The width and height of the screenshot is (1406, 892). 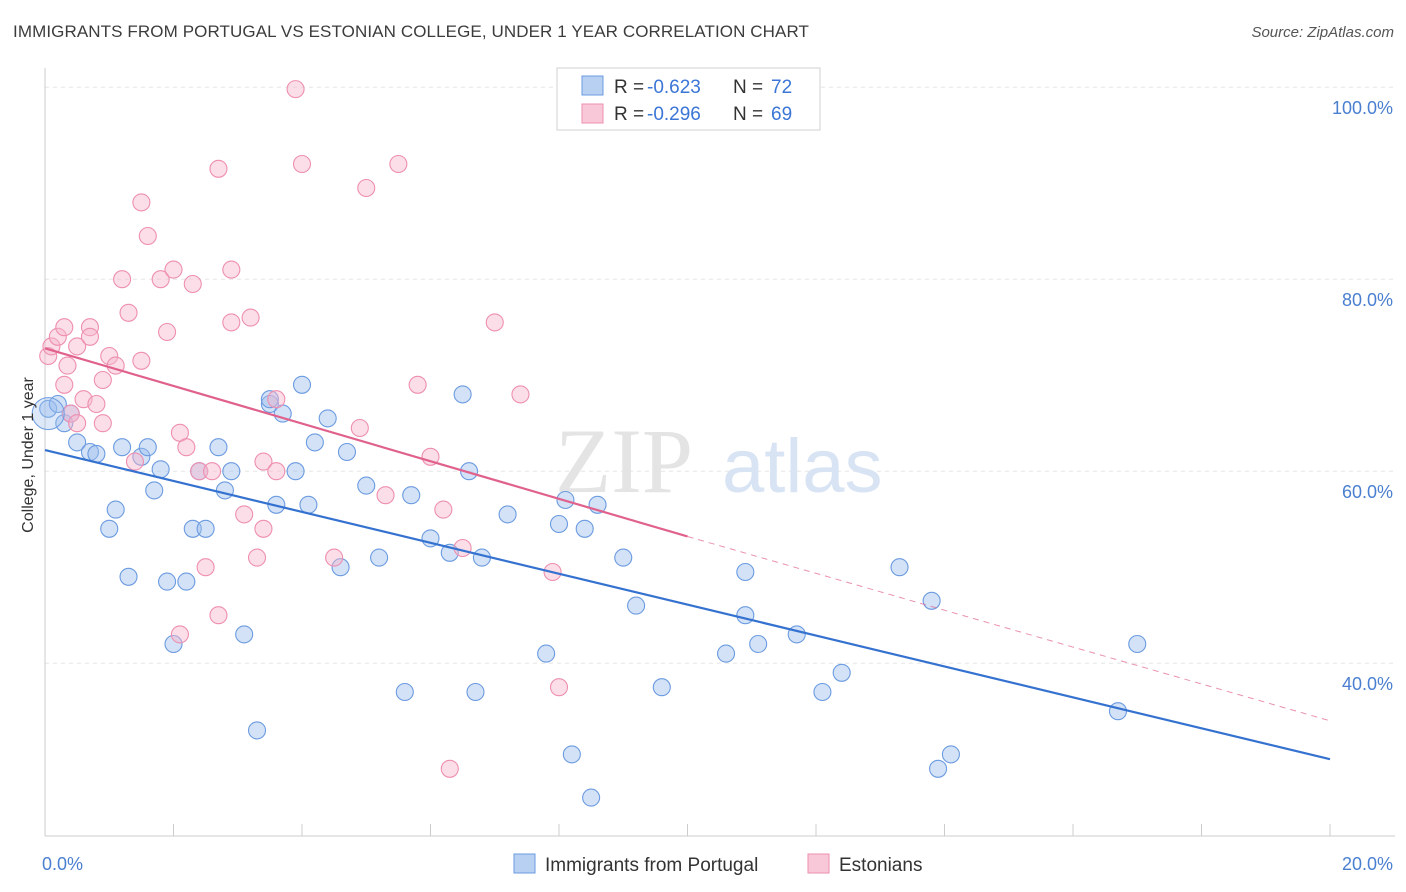 I want to click on y-tick-label-3: 100.0%, so click(x=1362, y=108).